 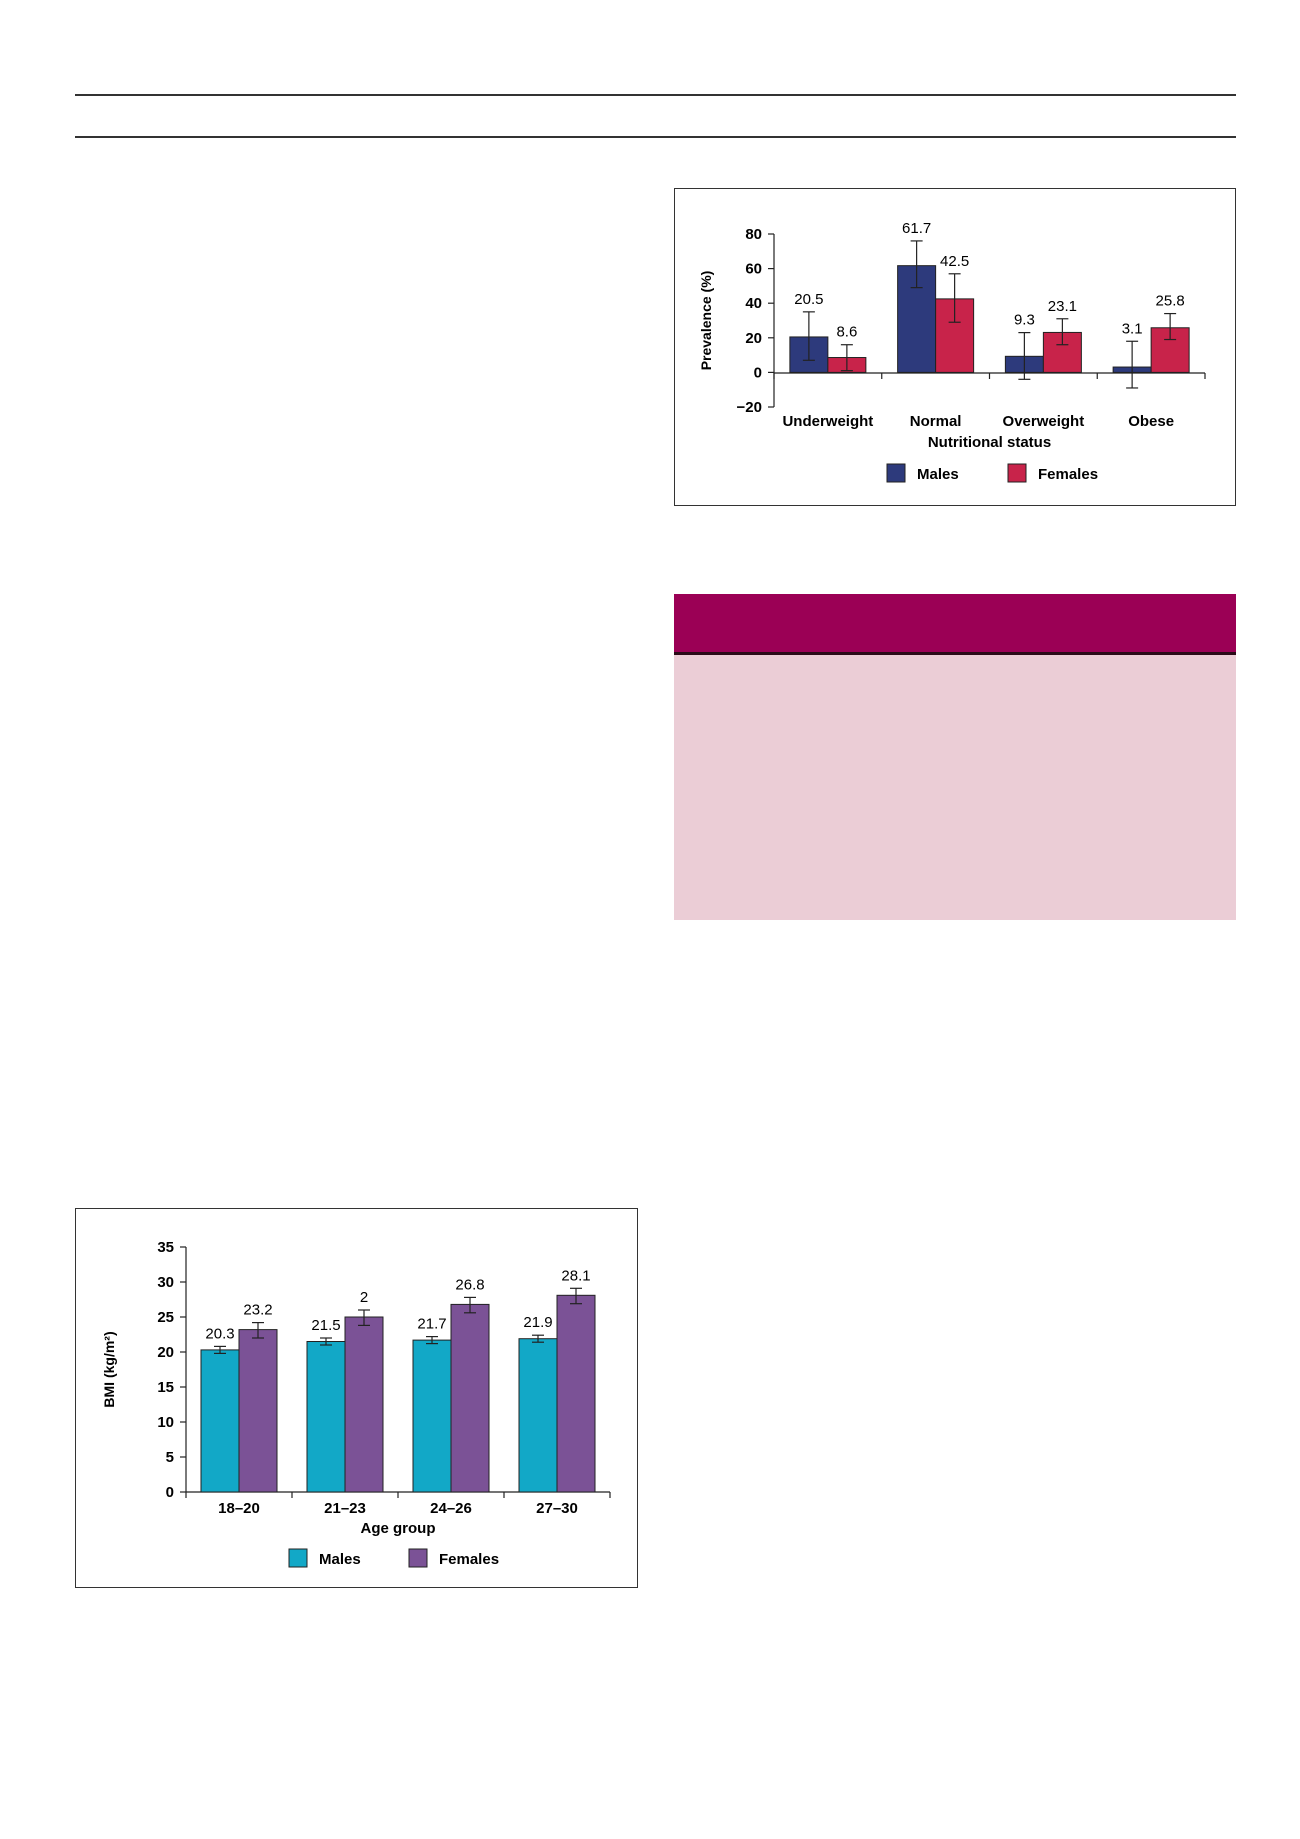 I want to click on data-label: 23.2, so click(x=257, y=1310).